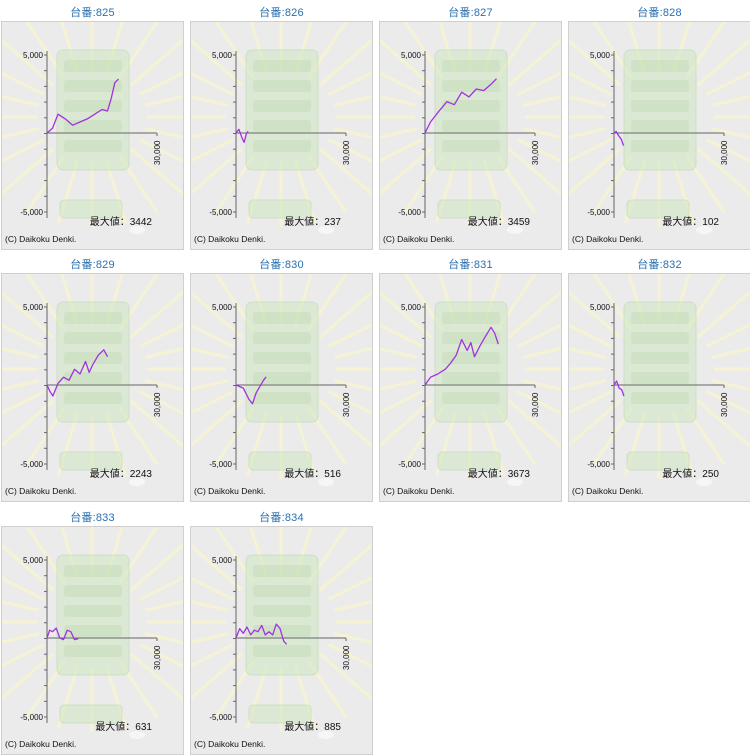  What do you see at coordinates (690, 222) in the screenshot?
I see `max-value-label: 最大値：102` at bounding box center [690, 222].